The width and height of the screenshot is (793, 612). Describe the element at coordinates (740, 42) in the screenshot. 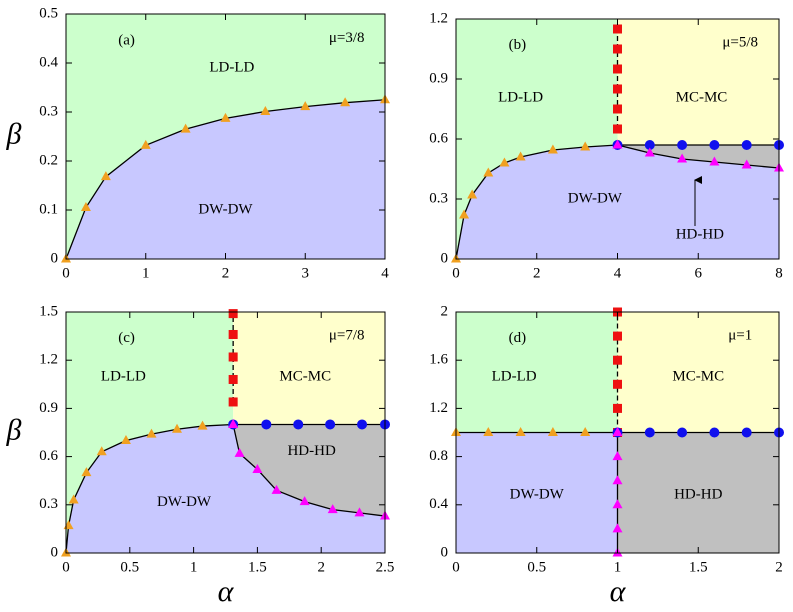

I see `annotation: μ=5/8` at that location.